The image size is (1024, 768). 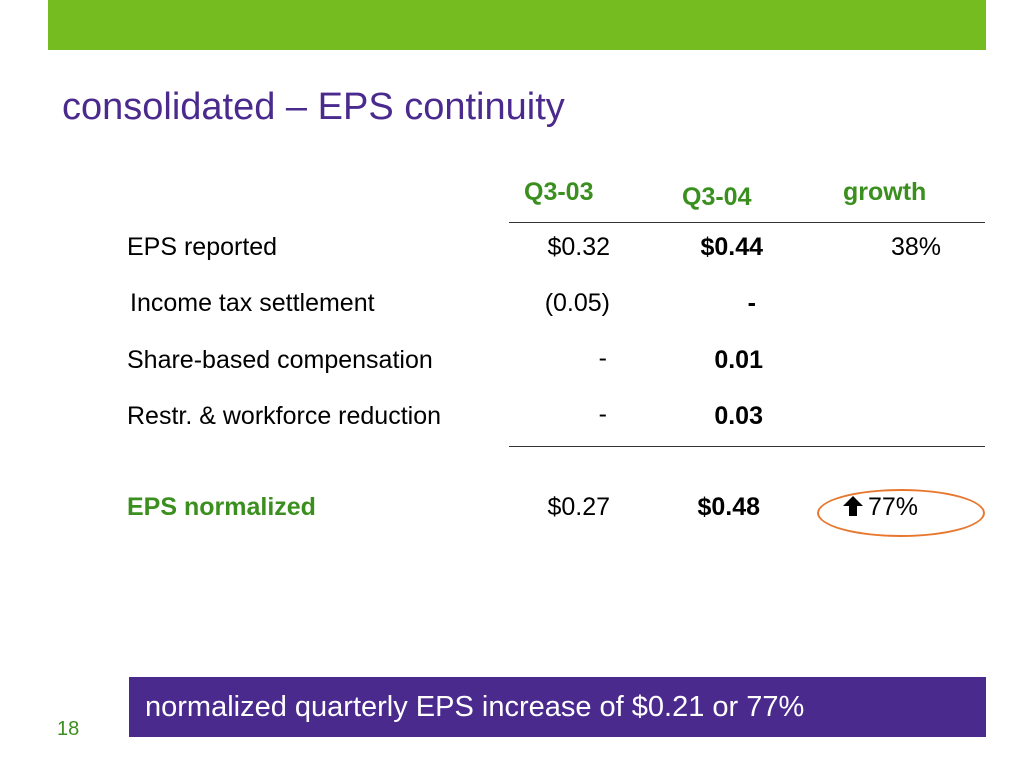 What do you see at coordinates (280, 360) in the screenshot?
I see `row-label-share-based-compensation: Share-based compensation` at bounding box center [280, 360].